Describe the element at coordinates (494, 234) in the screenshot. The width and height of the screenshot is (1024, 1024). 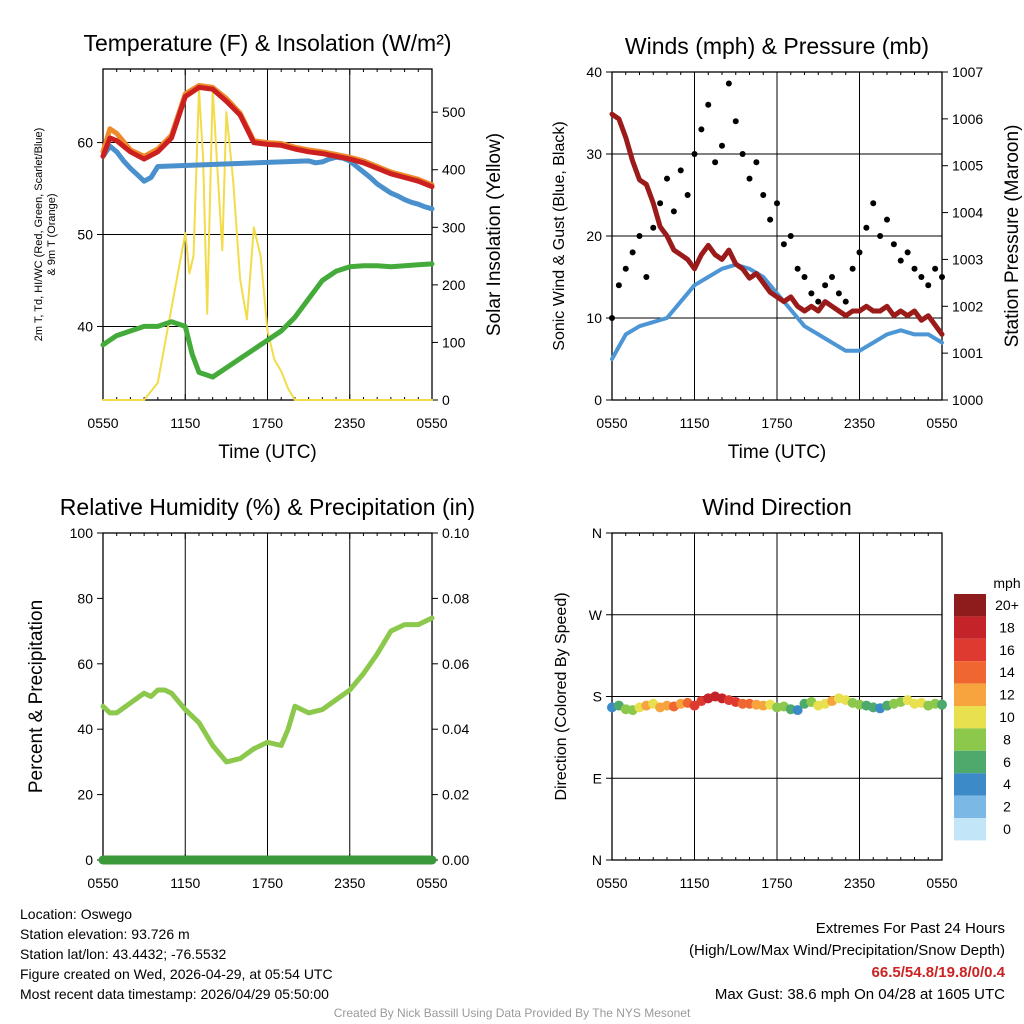
I see `y-right-axis-label: Solar Insolation (Yellow)` at that location.